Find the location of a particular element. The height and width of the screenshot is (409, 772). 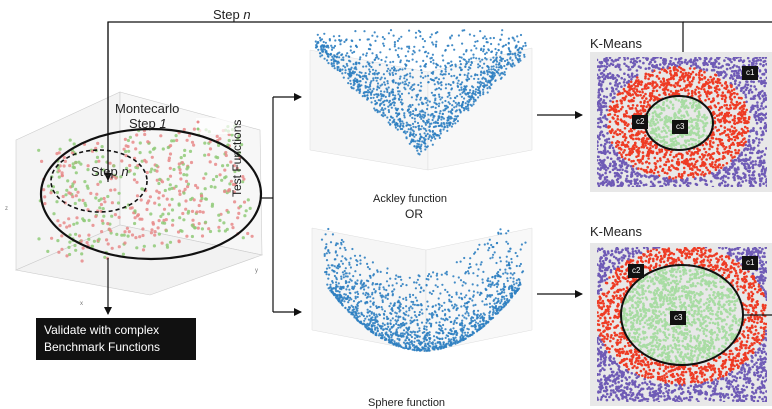

step-1-label: Step 1 is located at coordinates (148, 123).